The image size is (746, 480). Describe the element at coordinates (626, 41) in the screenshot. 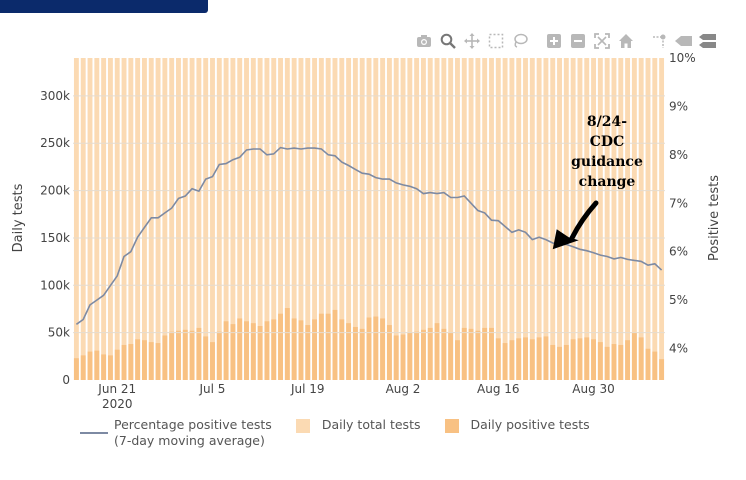

I see `home-icon` at that location.